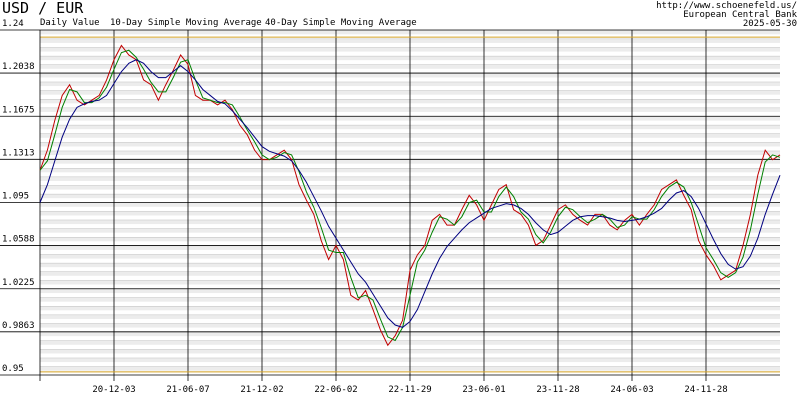 The image size is (800, 400). I want to click on x-tick-label: 21-06-07, so click(187, 390).